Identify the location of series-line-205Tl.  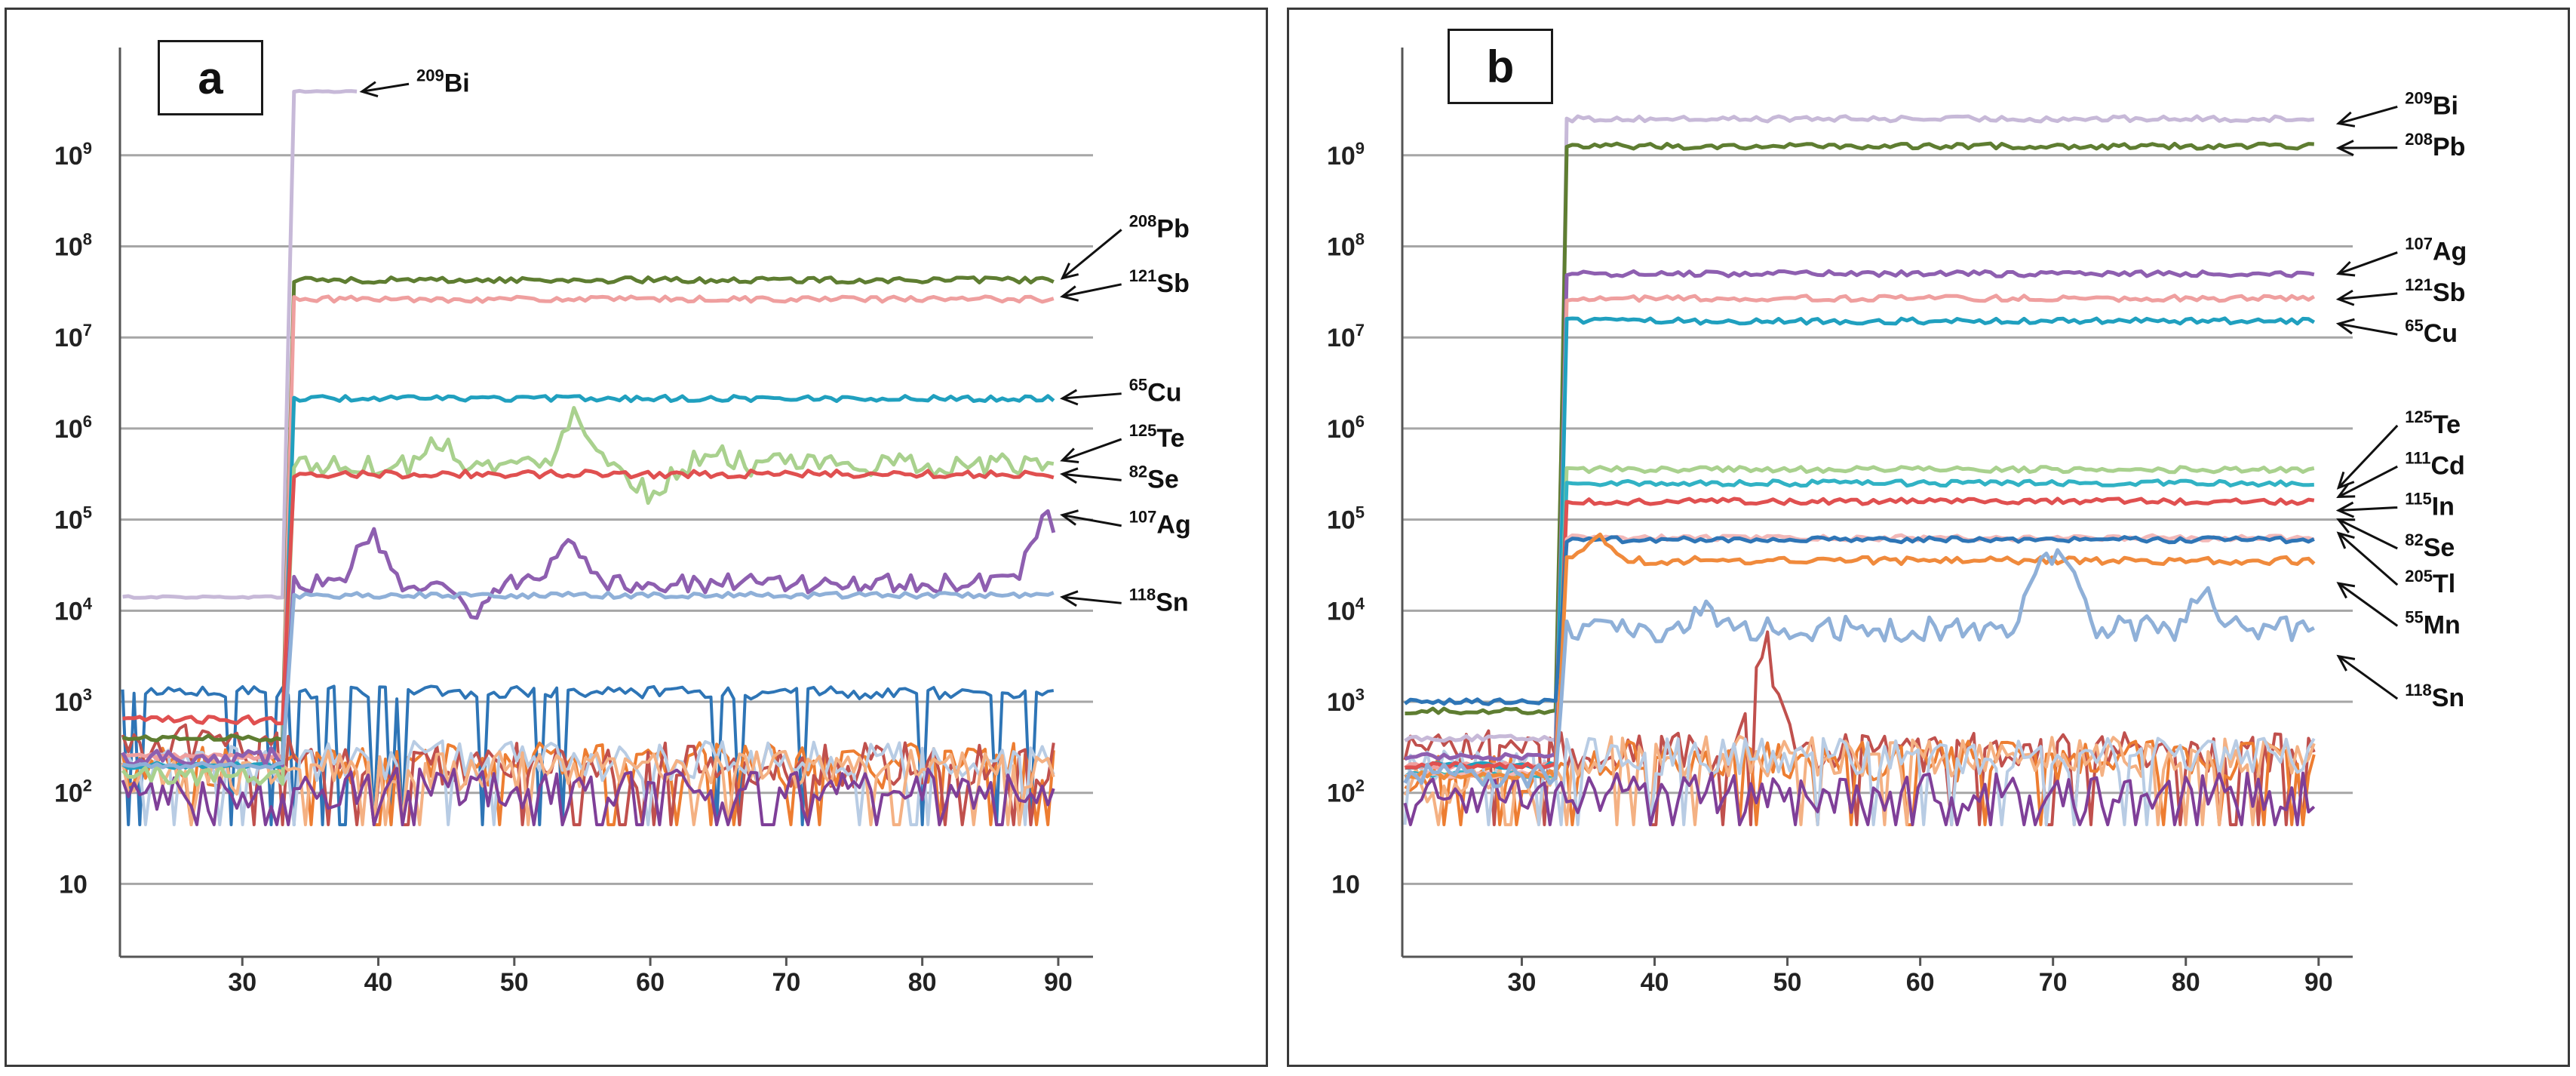
(1859, 620).